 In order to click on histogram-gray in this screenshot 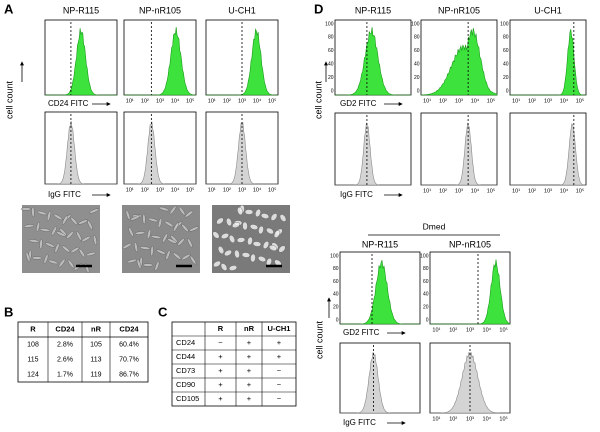, I will do `click(373, 154)`.